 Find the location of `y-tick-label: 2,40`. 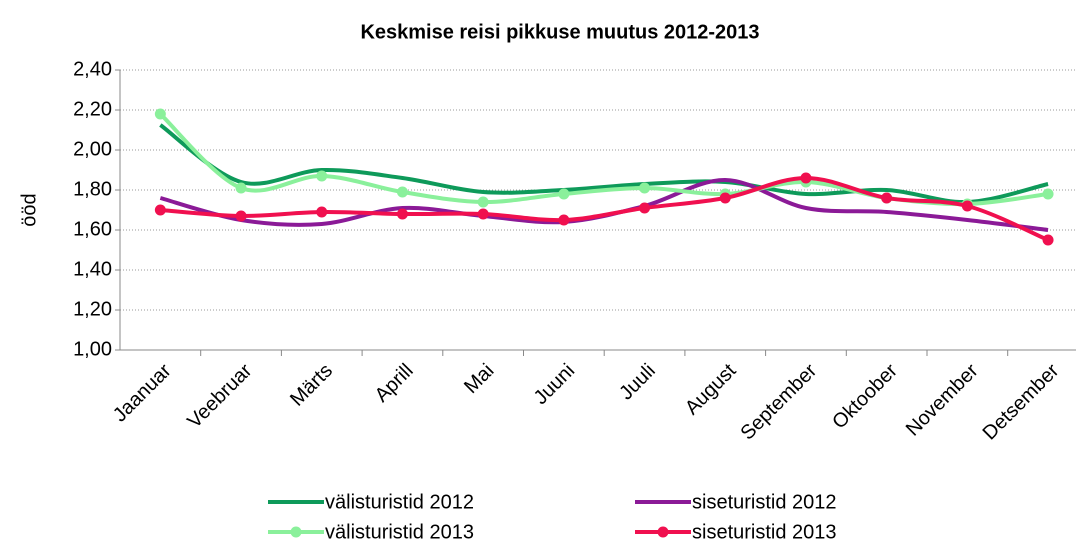

y-tick-label: 2,40 is located at coordinates (92, 69).